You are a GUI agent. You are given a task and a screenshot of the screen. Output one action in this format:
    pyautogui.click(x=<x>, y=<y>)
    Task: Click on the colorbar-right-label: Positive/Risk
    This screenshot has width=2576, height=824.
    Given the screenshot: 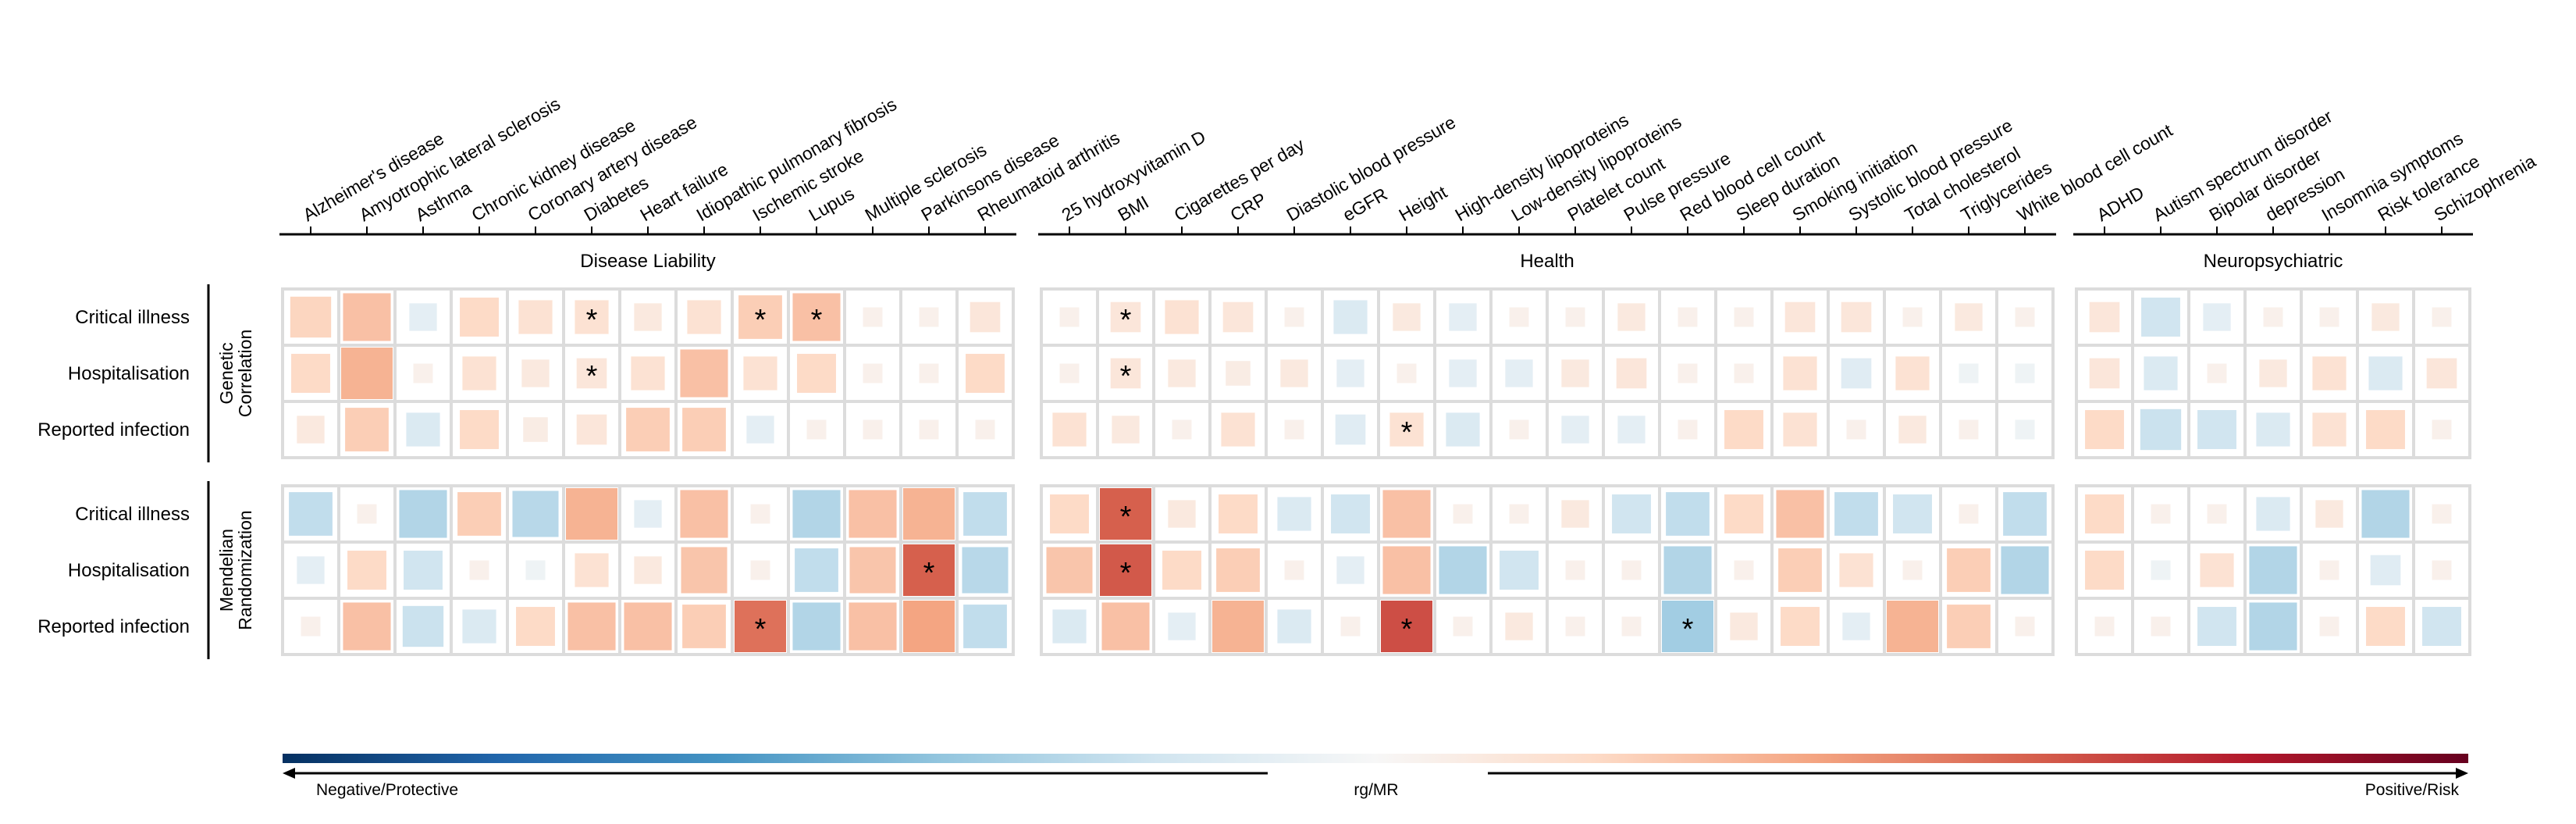 What is the action you would take?
    pyautogui.click(x=2412, y=790)
    